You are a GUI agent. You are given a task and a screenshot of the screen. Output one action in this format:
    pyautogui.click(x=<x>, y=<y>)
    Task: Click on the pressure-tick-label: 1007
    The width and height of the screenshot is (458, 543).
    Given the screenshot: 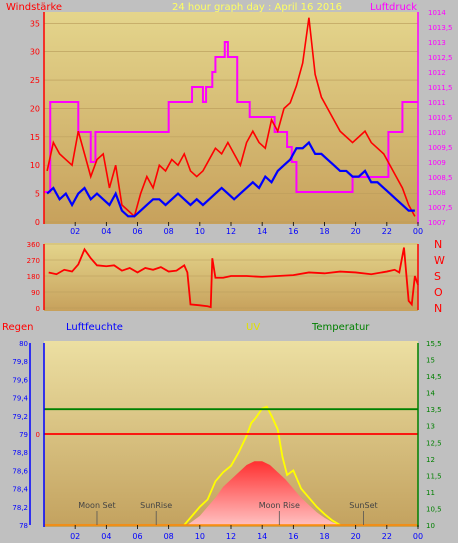 What is the action you would take?
    pyautogui.click(x=437, y=223)
    